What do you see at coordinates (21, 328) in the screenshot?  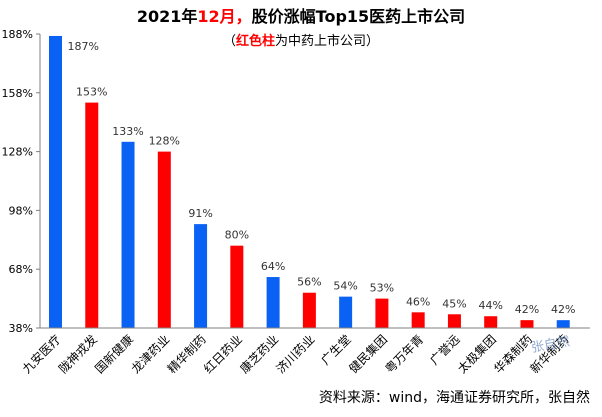 I see `y-tick-label: 38%` at bounding box center [21, 328].